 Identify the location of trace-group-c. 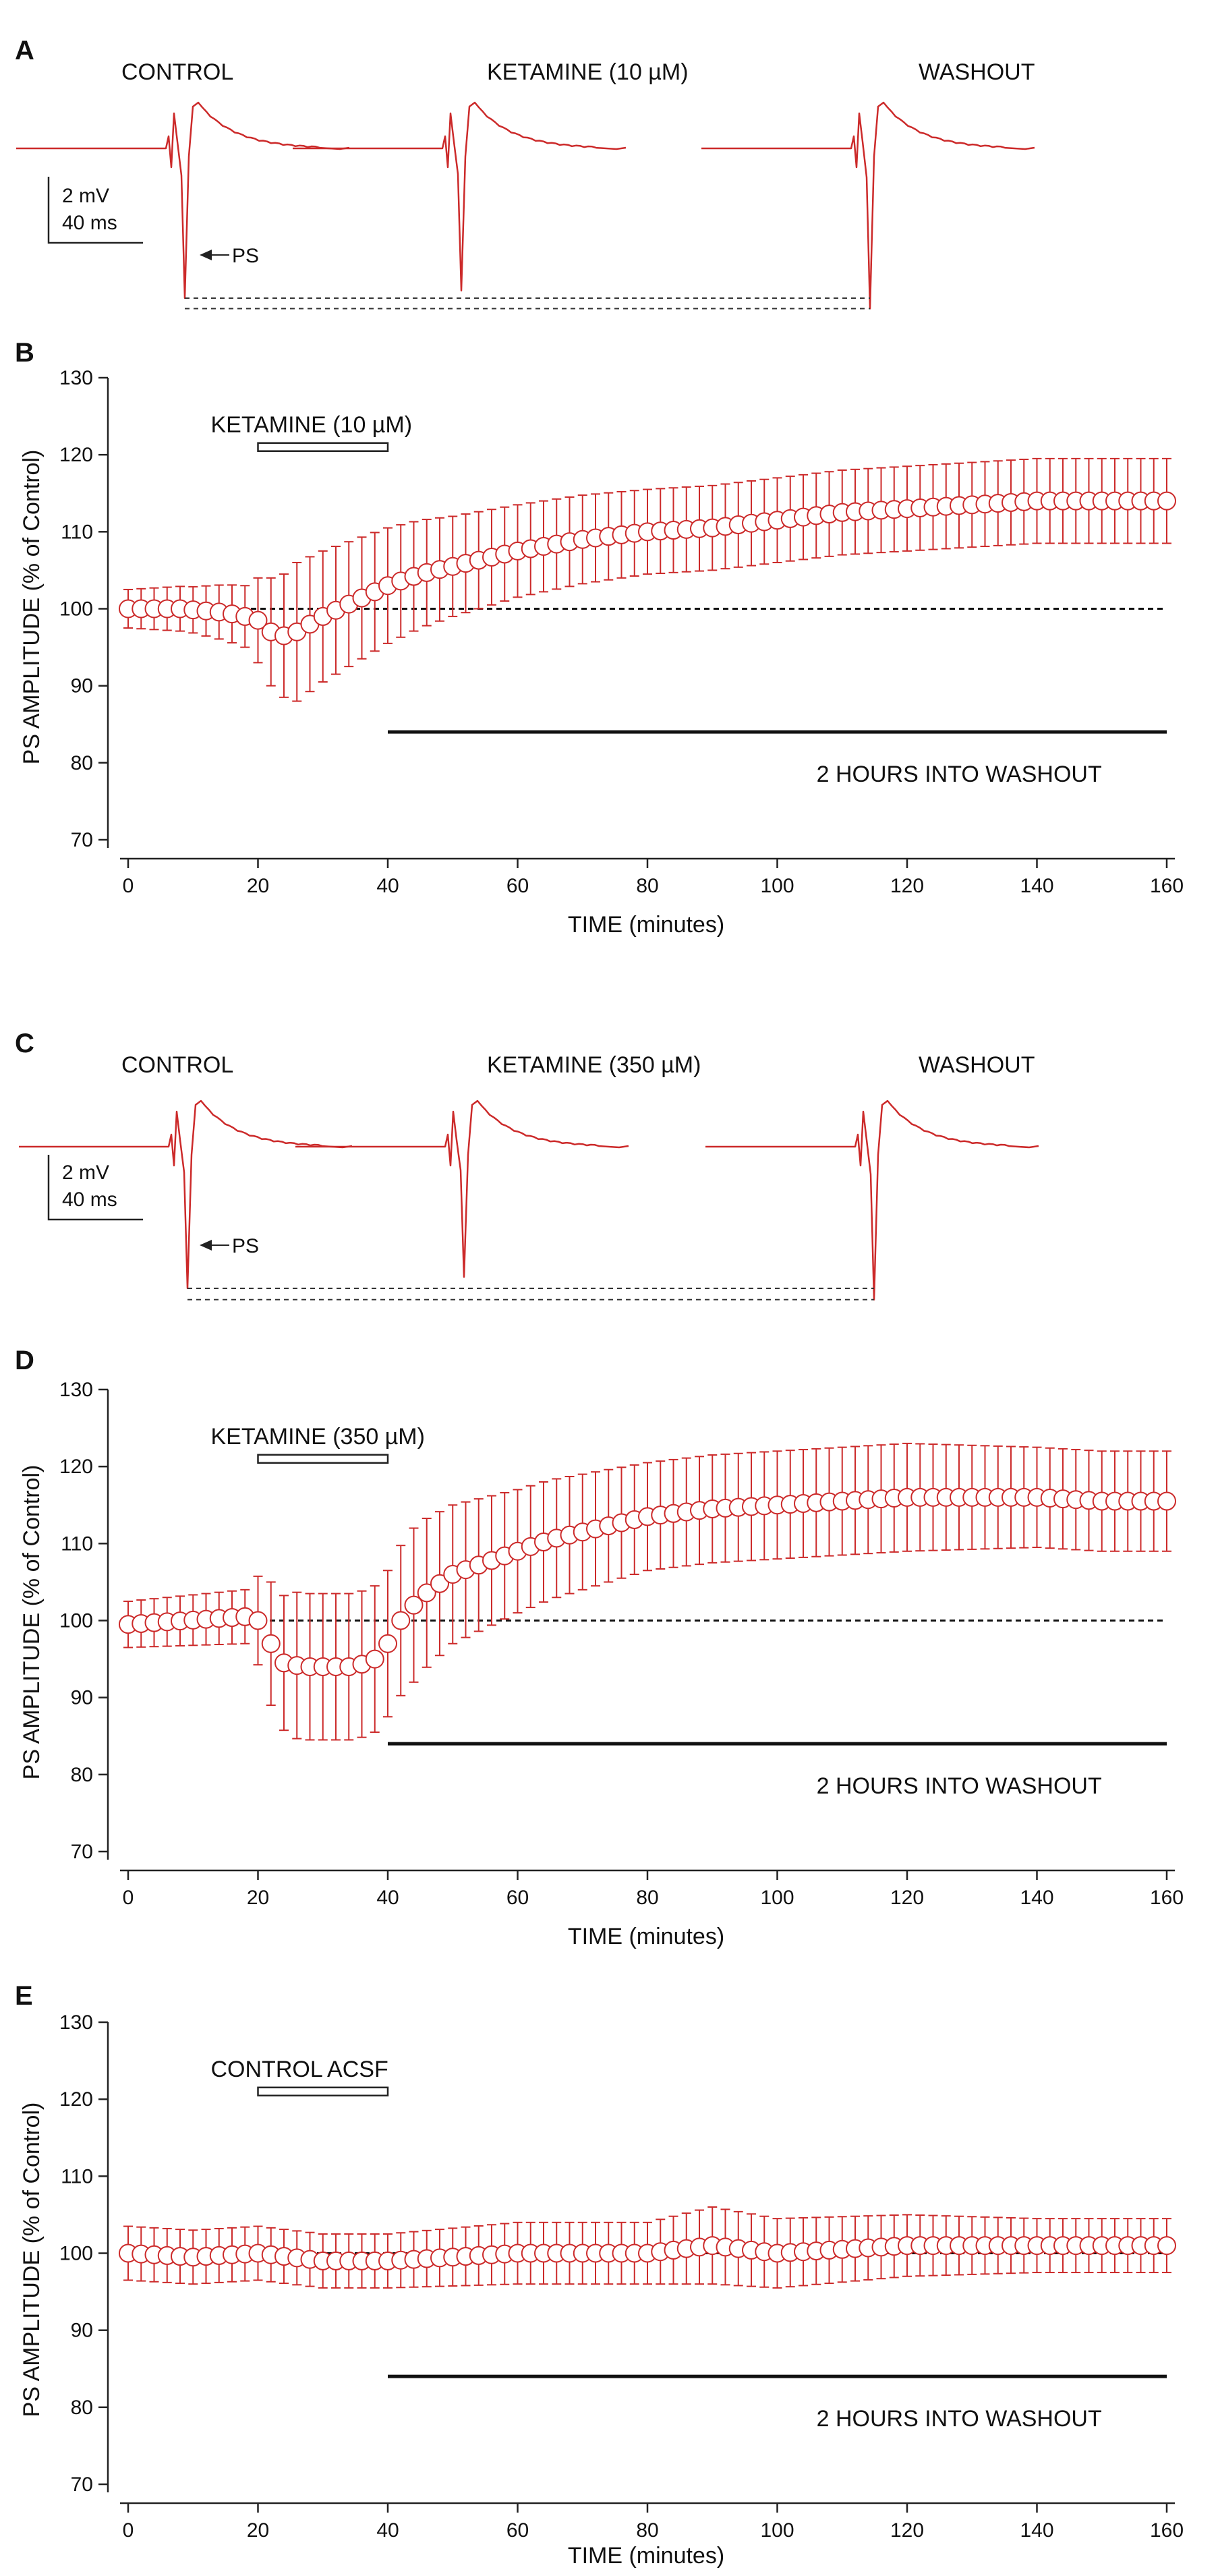
(529, 1200).